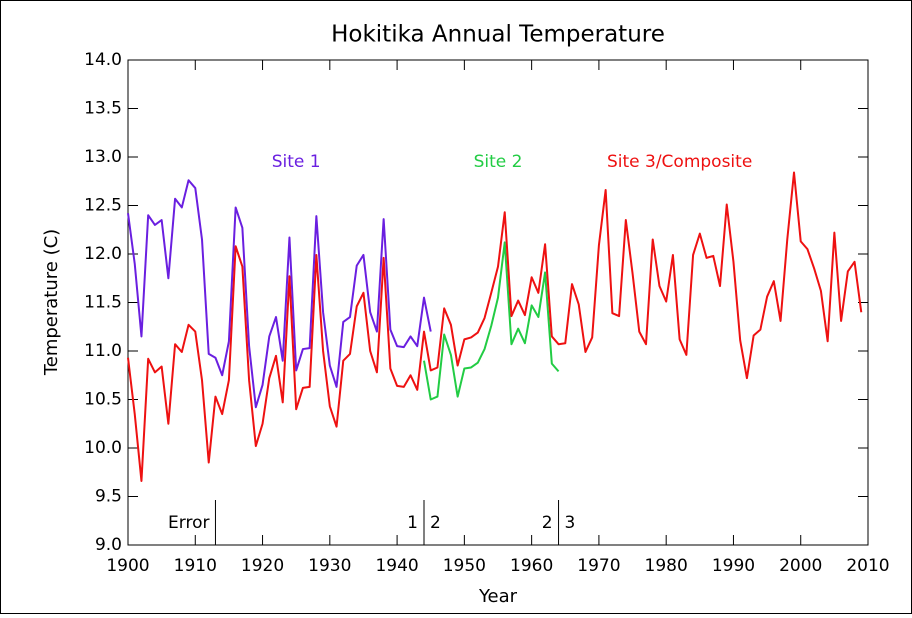 This screenshot has width=912, height=618. Describe the element at coordinates (51, 302) in the screenshot. I see `y-axis-label: Temperature (C)` at that location.